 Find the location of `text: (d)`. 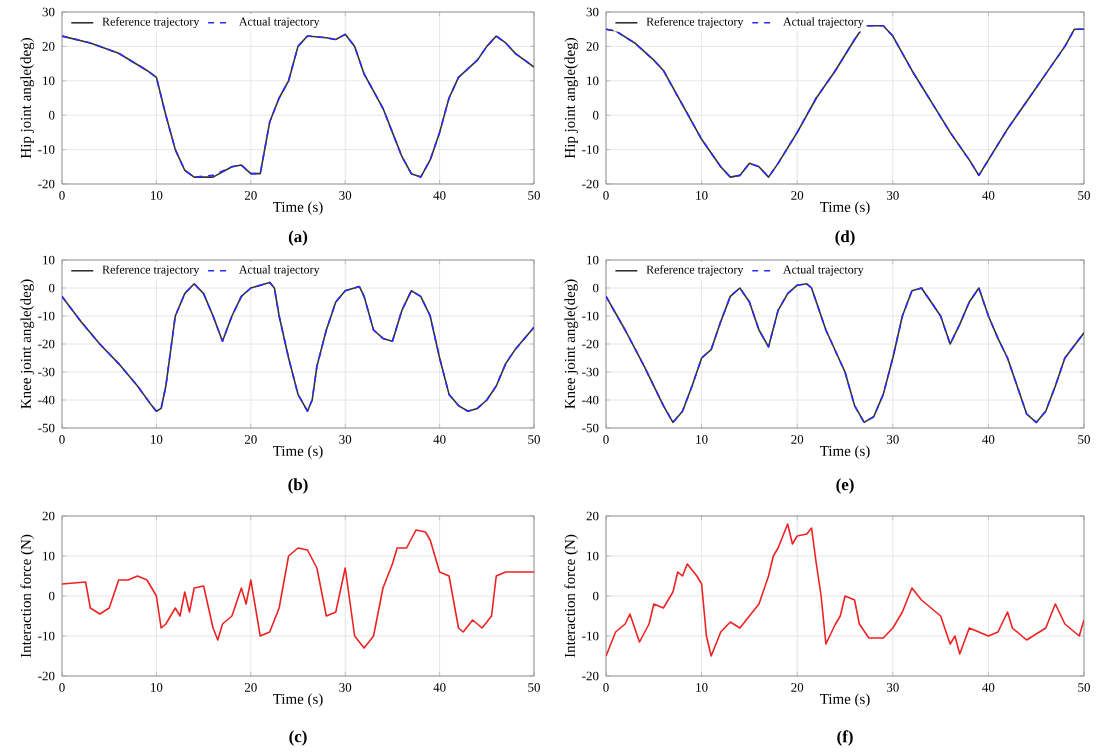

text: (d) is located at coordinates (845, 238).